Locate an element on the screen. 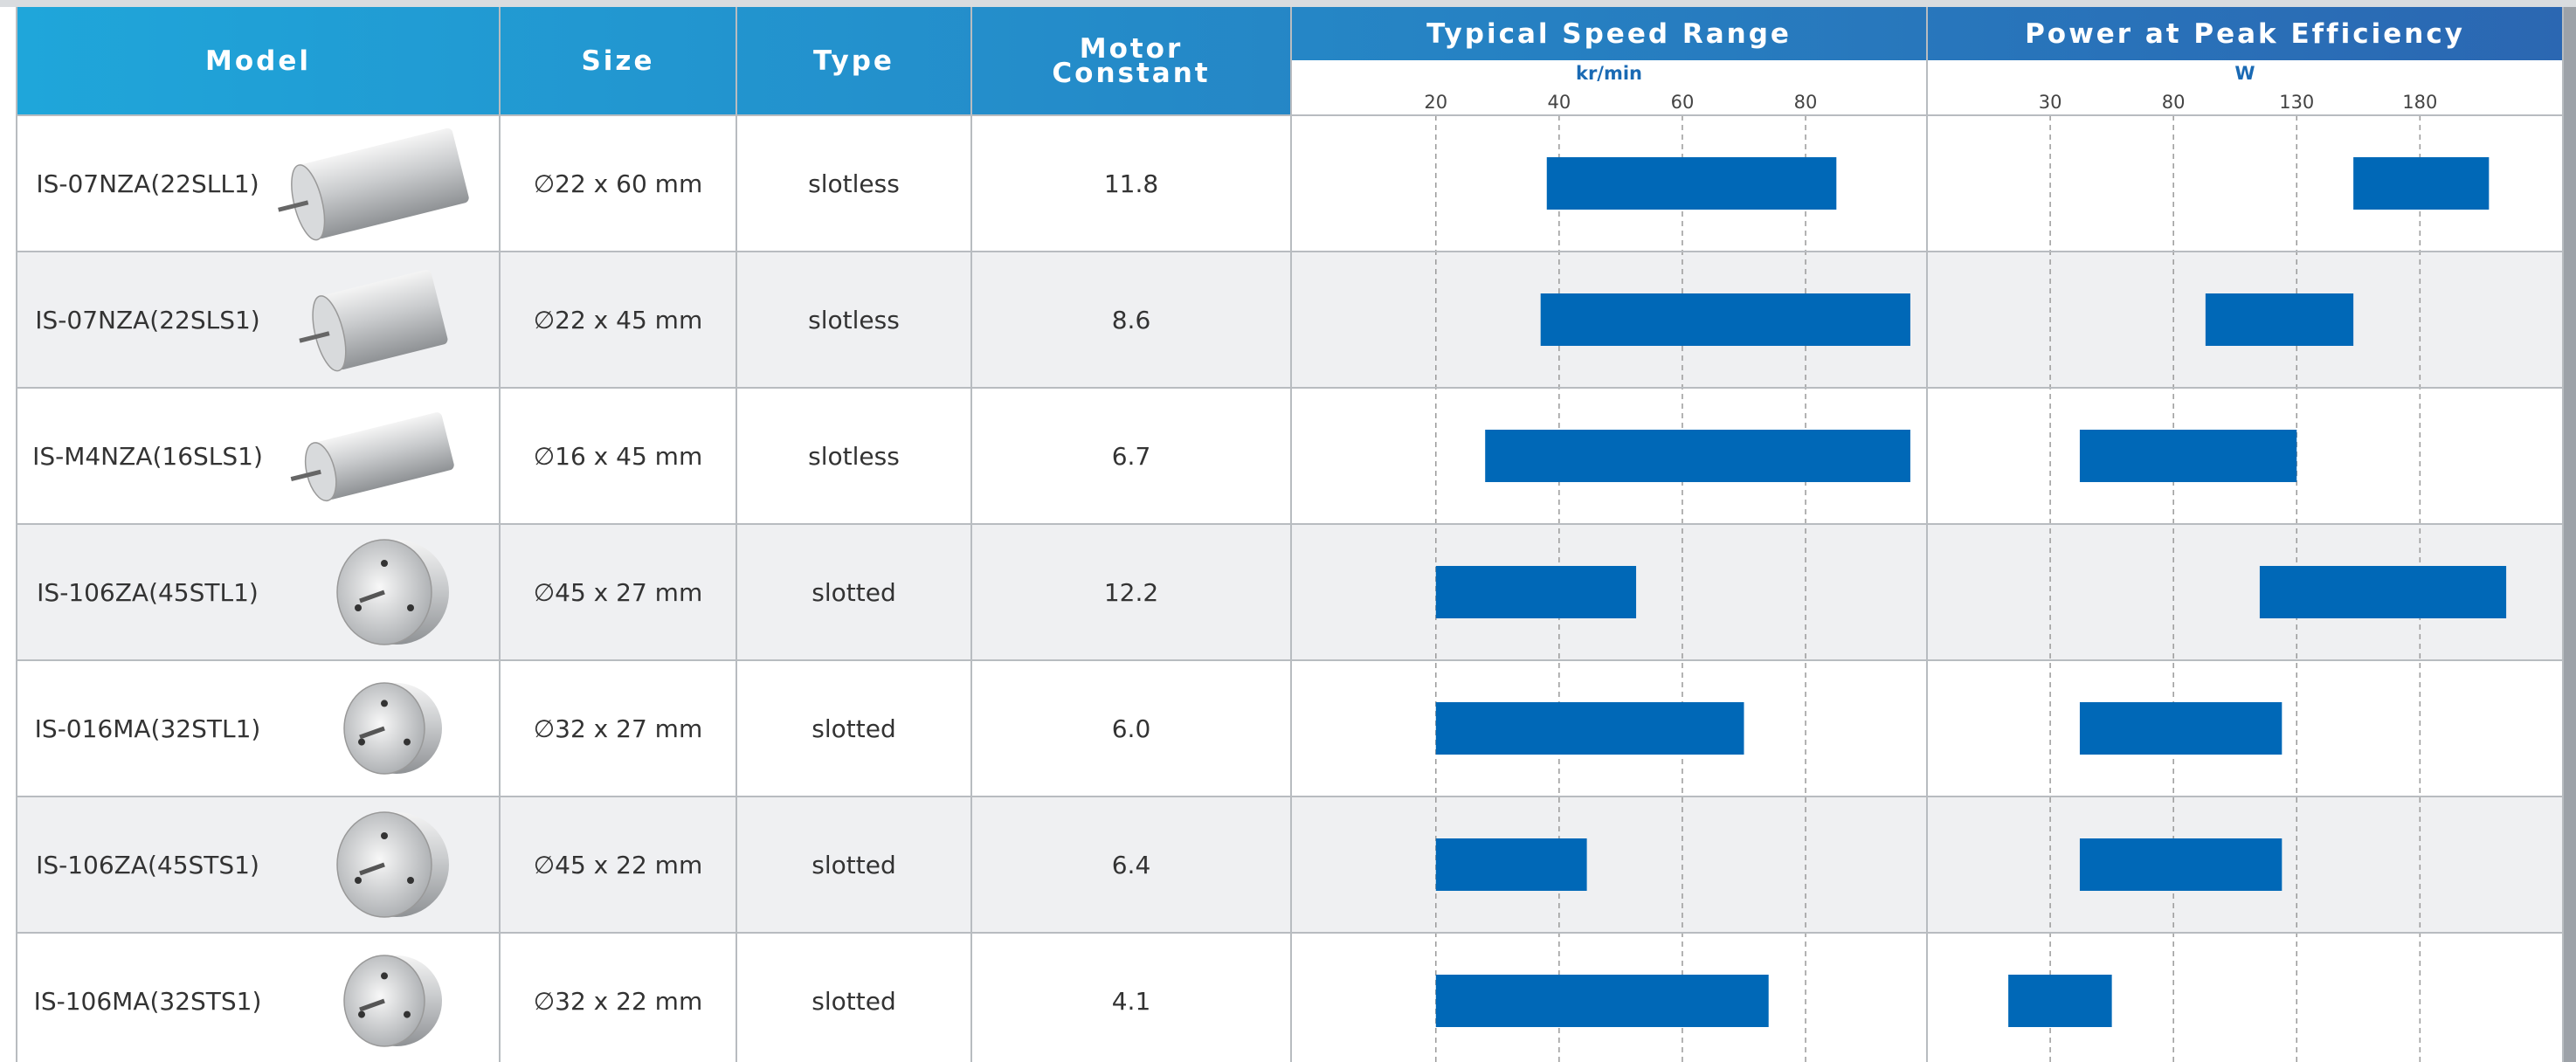 The height and width of the screenshot is (1062, 2576). column-header: Motor Constant is located at coordinates (1131, 61).